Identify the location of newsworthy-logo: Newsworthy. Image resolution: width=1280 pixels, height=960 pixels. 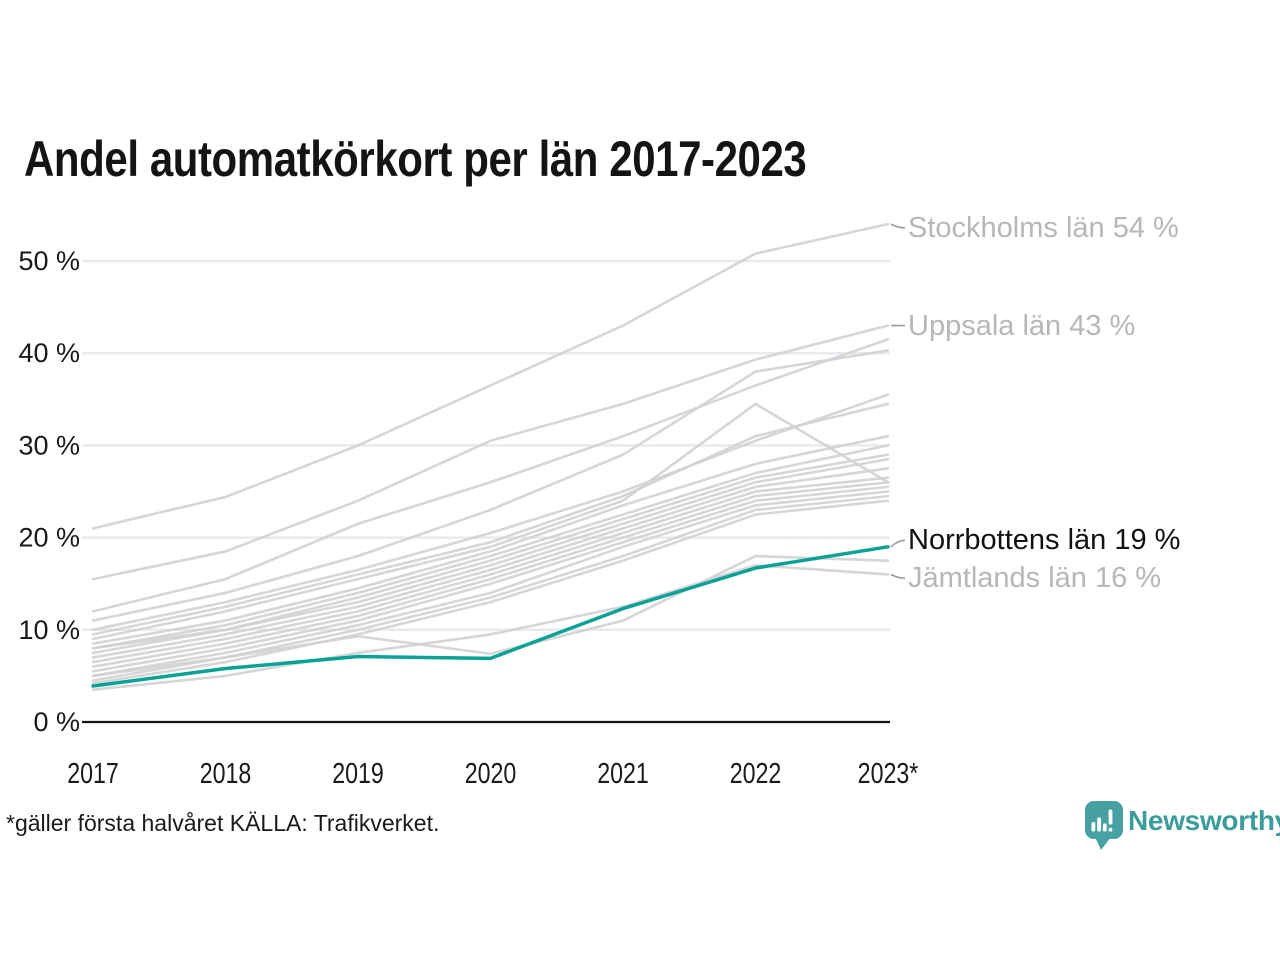
(1181, 826).